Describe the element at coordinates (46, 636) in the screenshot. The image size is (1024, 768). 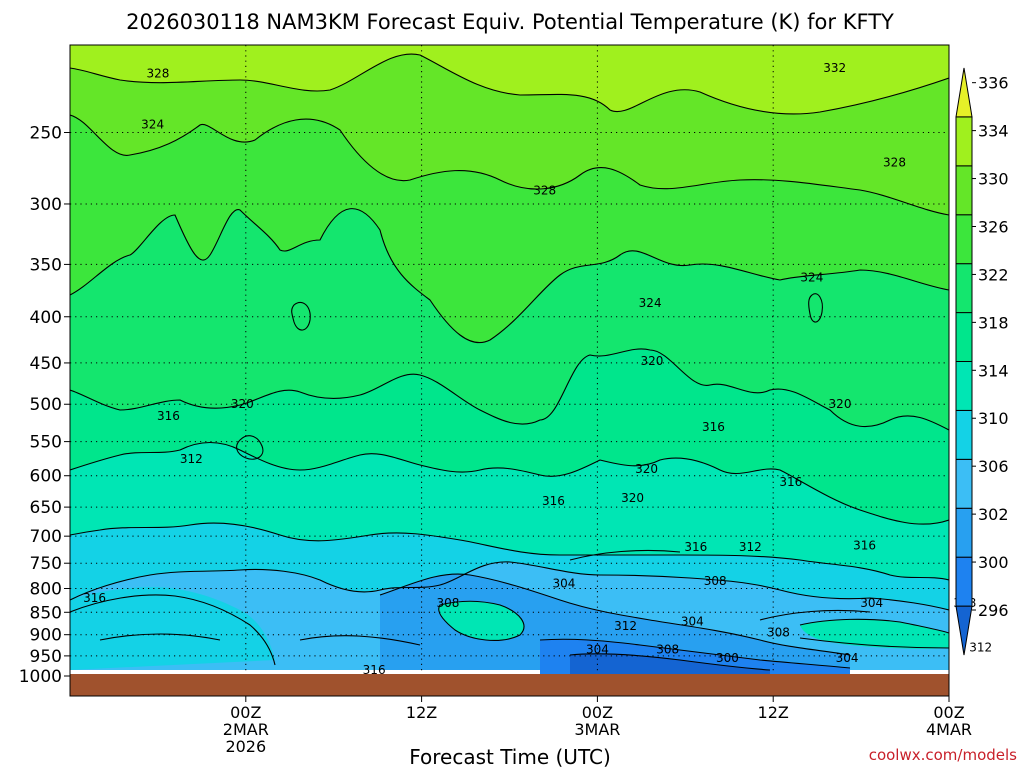
I see `y-tick-label-900: 900` at that location.